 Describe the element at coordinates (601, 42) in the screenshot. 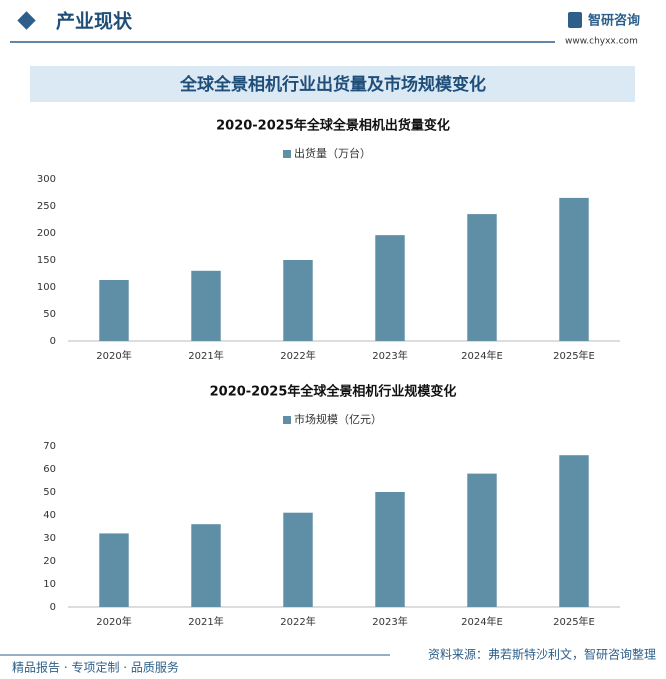

I see `url: www.chyxx.com` at that location.